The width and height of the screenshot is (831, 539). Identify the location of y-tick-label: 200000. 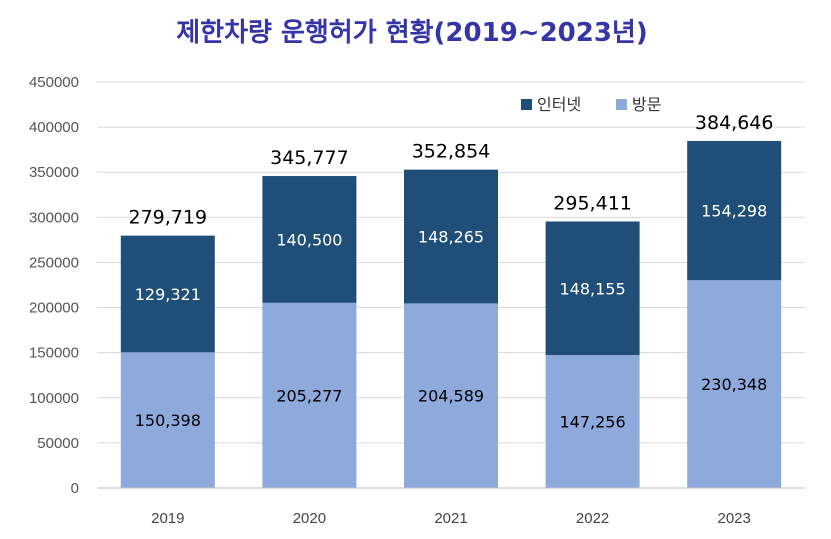
(54, 308).